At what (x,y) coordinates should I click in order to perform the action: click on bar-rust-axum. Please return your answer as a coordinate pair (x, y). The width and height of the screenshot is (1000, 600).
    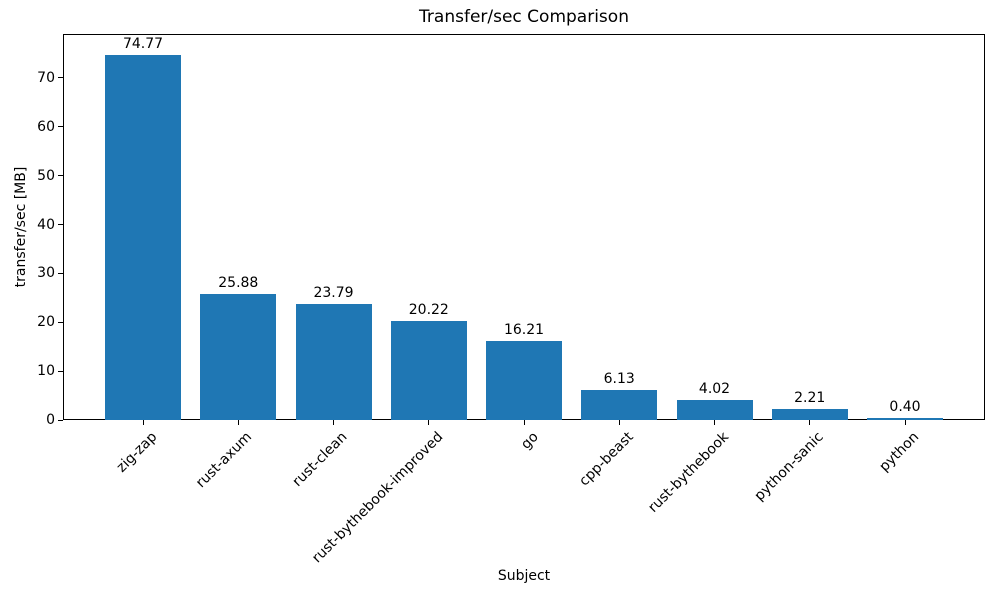
    Looking at the image, I should click on (238, 356).